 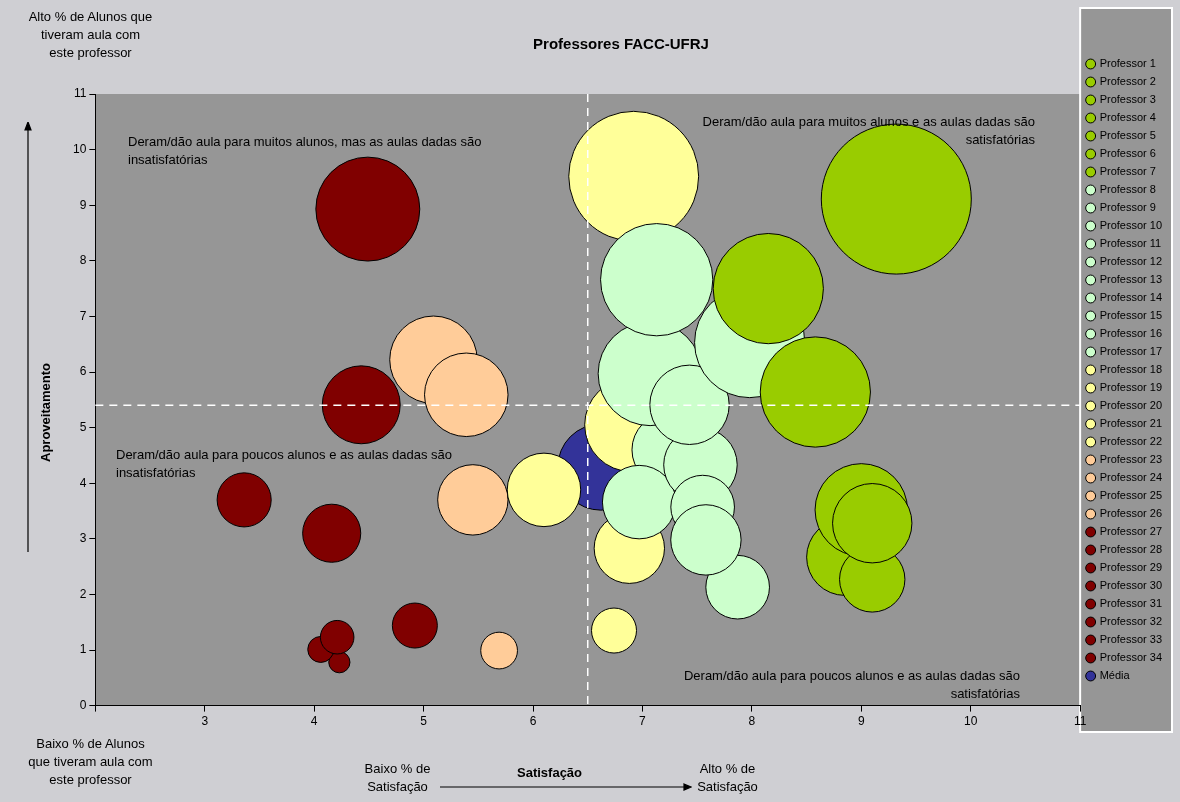 What do you see at coordinates (1131, 495) in the screenshot?
I see `legend-label: Professor 25` at bounding box center [1131, 495].